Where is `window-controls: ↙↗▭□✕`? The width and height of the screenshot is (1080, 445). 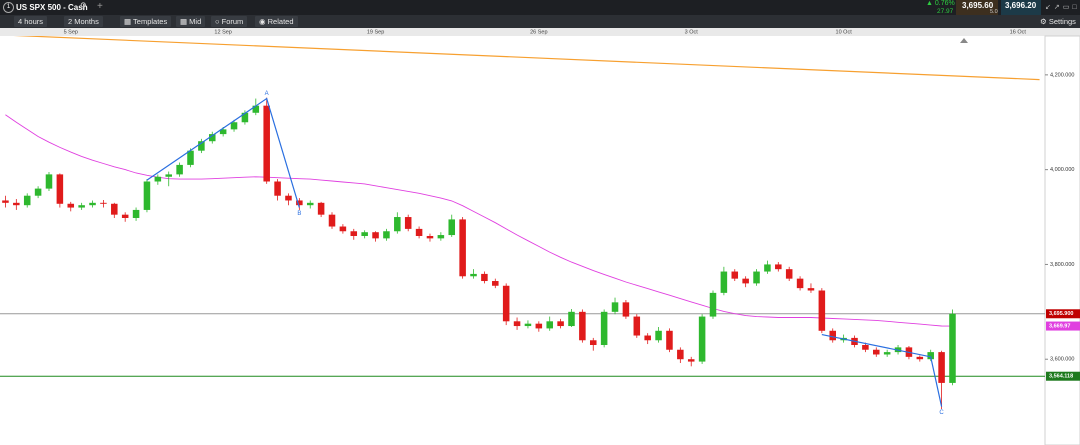
window-controls: ↙↗▭□✕ is located at coordinates (1062, 7).